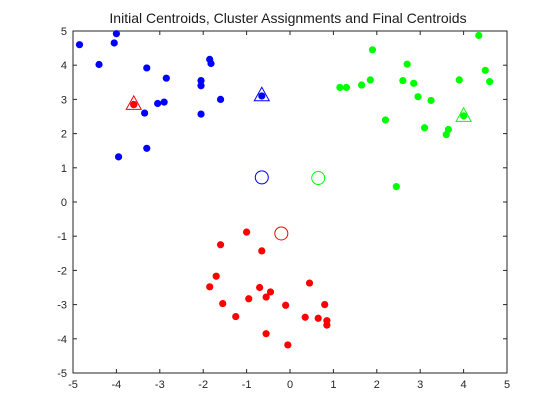 The height and width of the screenshot is (420, 560). What do you see at coordinates (62, 237) in the screenshot?
I see `y-tick-label: -1` at bounding box center [62, 237].